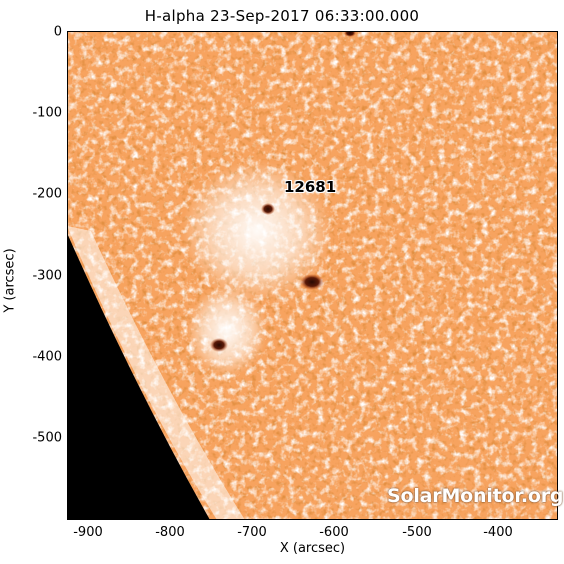  Describe the element at coordinates (312, 548) in the screenshot. I see `x-axis-label: X (arcsec)` at that location.